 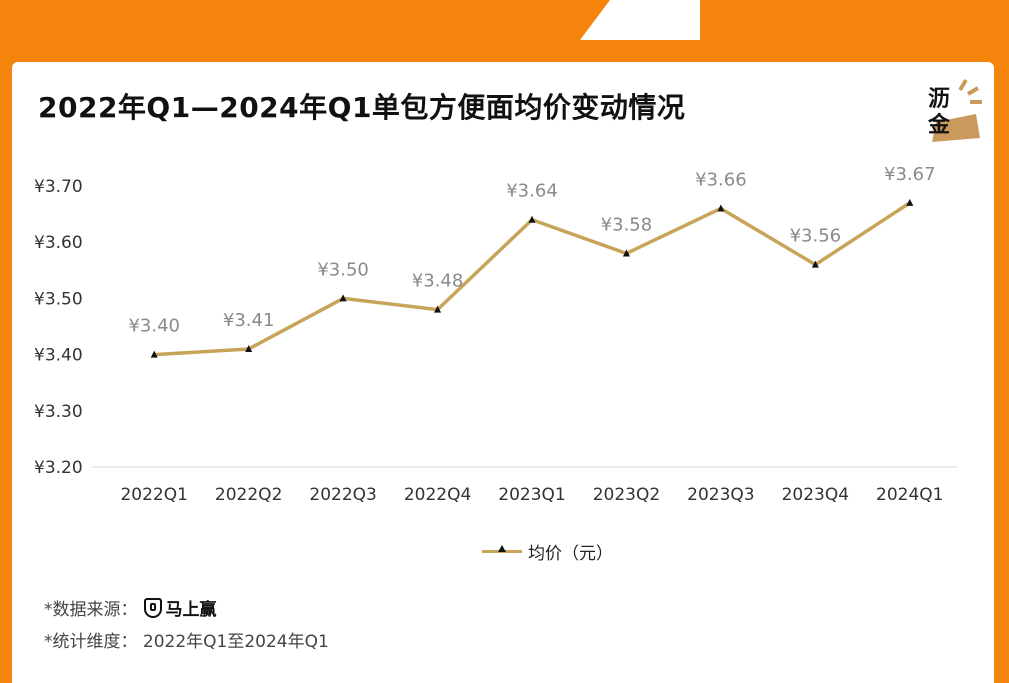 I want to click on y-tick-label: ¥3.60, so click(x=58, y=243).